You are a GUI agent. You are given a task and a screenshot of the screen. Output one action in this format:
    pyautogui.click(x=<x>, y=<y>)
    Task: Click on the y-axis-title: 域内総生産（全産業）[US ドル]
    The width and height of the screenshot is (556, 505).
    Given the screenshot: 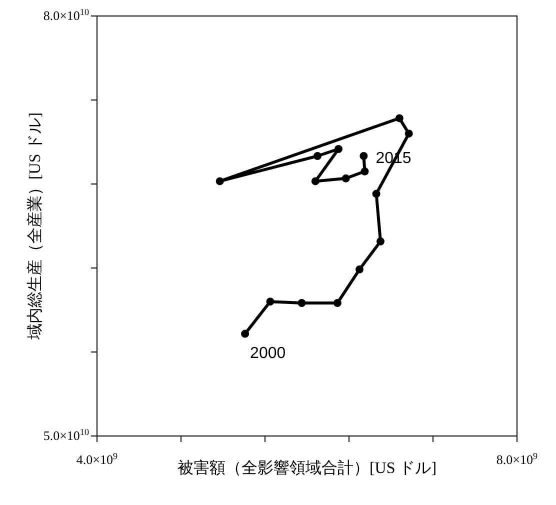 What is the action you would take?
    pyautogui.click(x=35, y=226)
    